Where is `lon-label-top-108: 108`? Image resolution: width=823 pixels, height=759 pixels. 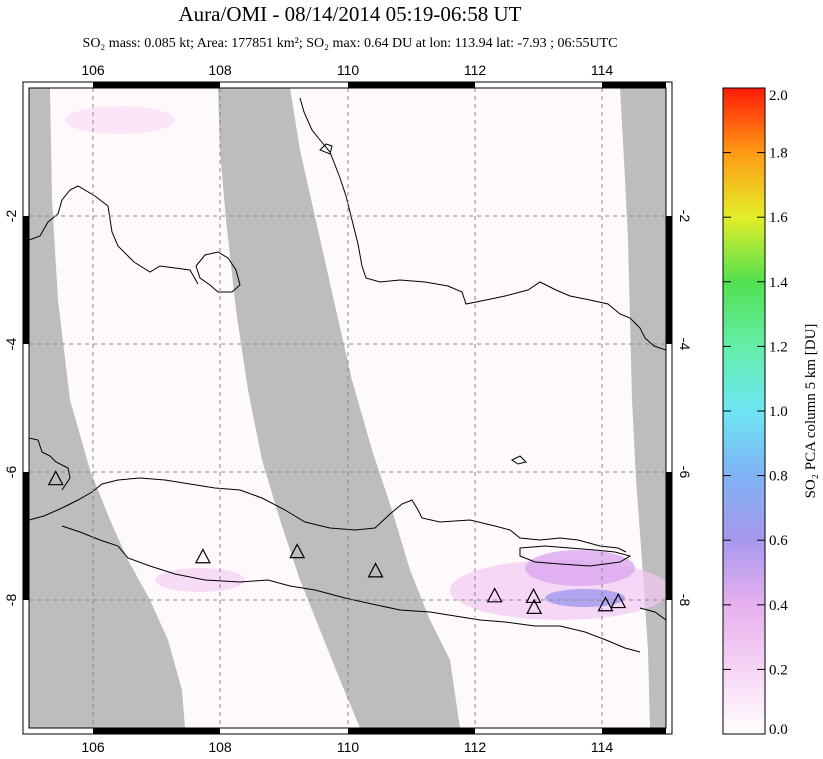 lon-label-top-108: 108 is located at coordinates (220, 70).